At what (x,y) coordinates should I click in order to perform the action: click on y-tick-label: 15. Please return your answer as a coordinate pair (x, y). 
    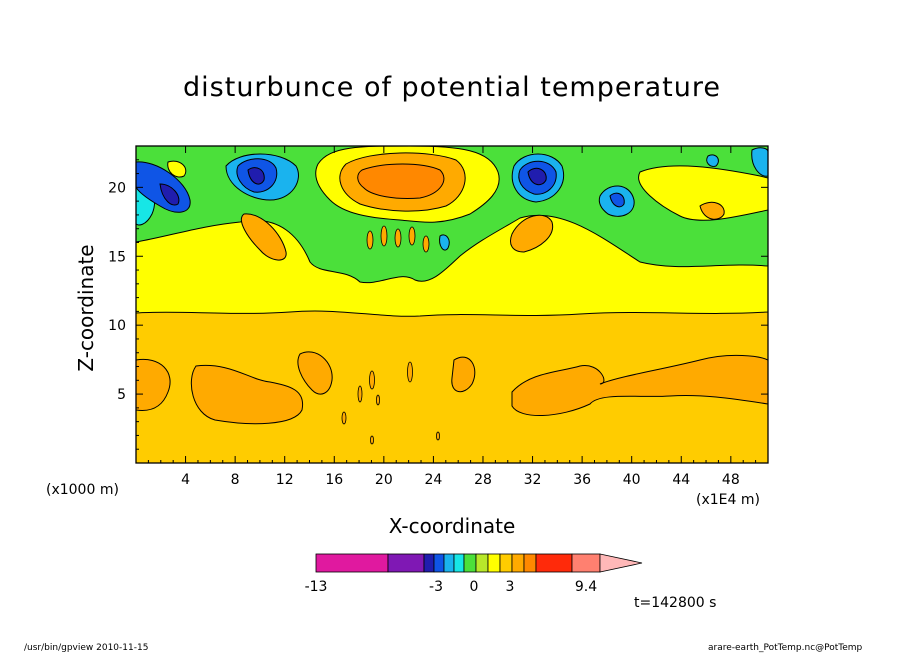
    Looking at the image, I should click on (117, 257).